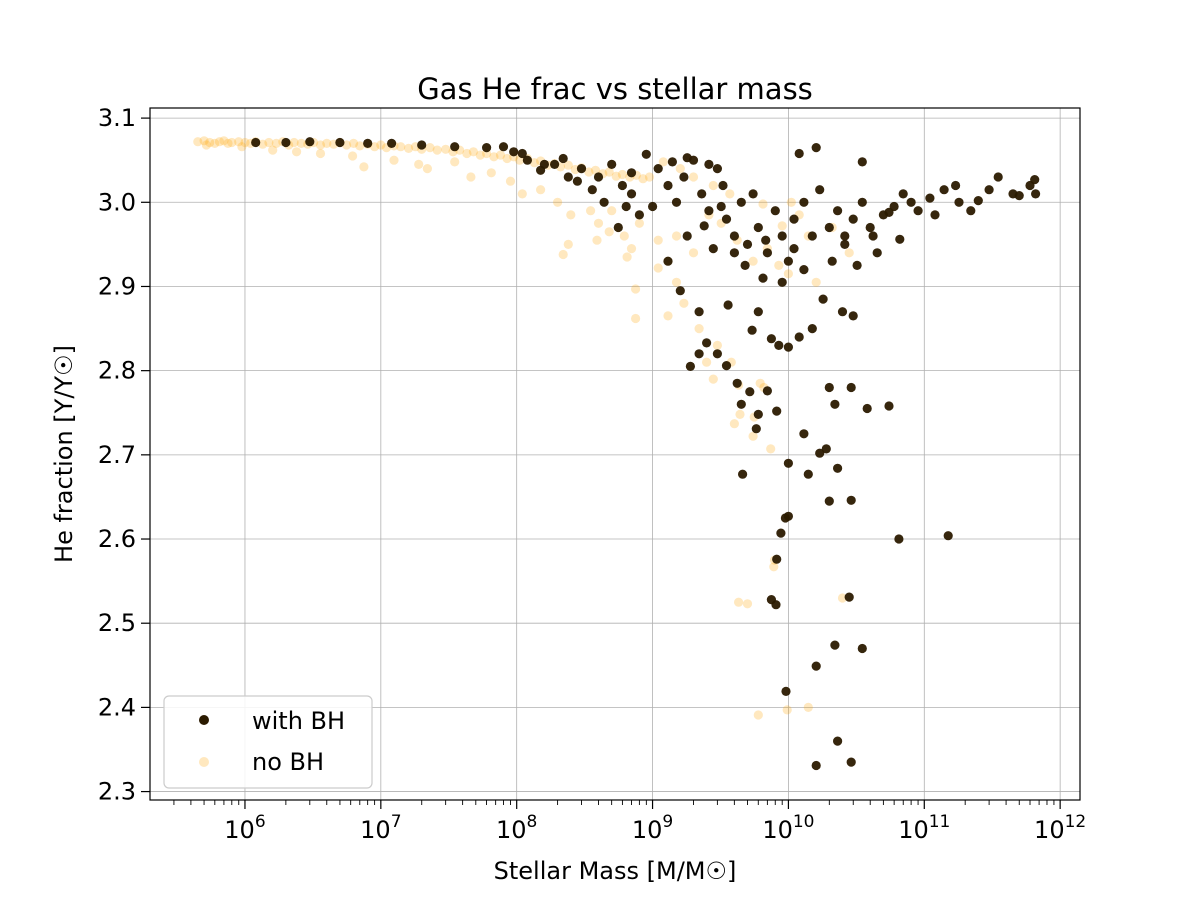  I want to click on y-tick-label: 2.7, so click(117, 455).